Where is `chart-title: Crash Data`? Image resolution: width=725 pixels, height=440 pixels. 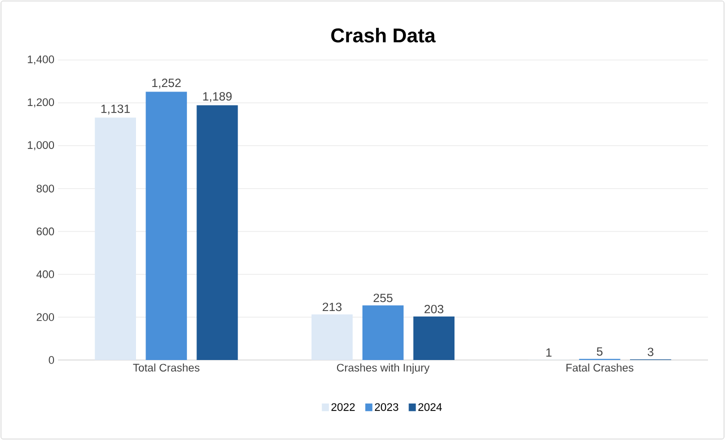
chart-title: Crash Data is located at coordinates (383, 35).